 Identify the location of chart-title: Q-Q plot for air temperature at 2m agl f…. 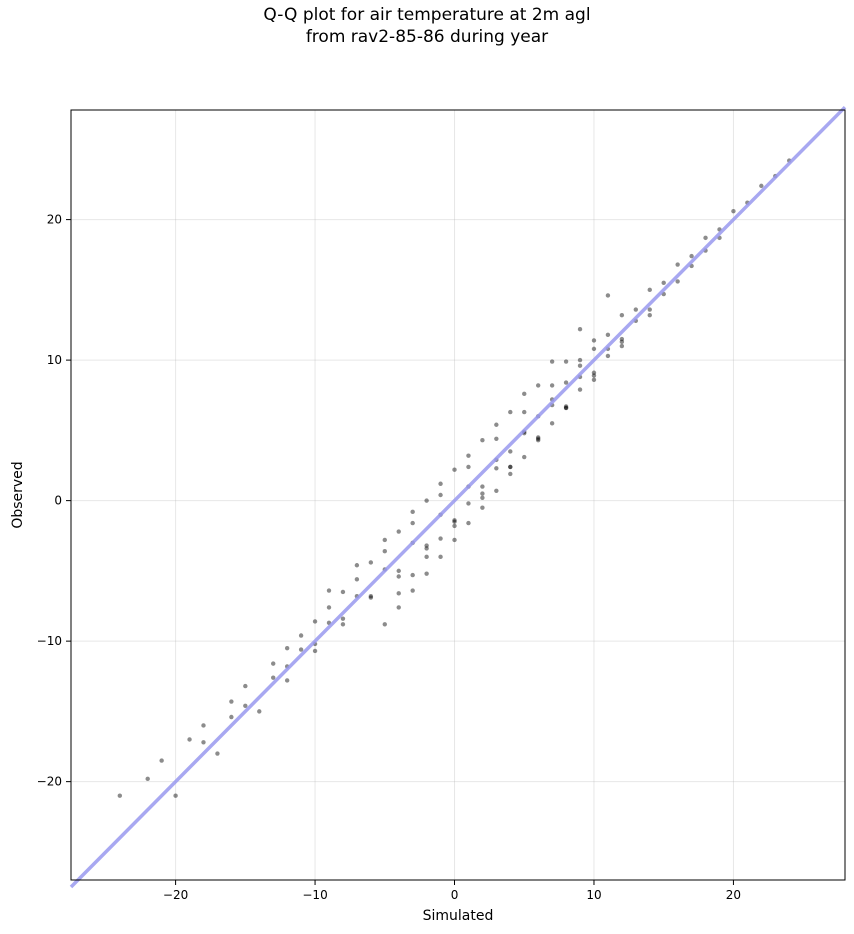
(427, 26).